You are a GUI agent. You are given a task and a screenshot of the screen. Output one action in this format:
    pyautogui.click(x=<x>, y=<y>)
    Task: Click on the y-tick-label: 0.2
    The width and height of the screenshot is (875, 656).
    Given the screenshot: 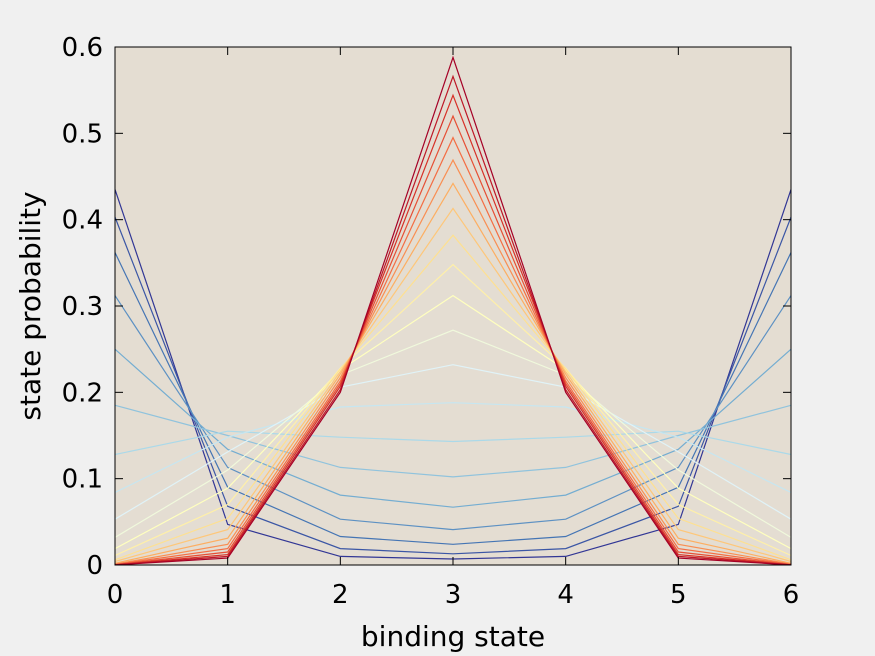 What is the action you would take?
    pyautogui.click(x=82, y=393)
    